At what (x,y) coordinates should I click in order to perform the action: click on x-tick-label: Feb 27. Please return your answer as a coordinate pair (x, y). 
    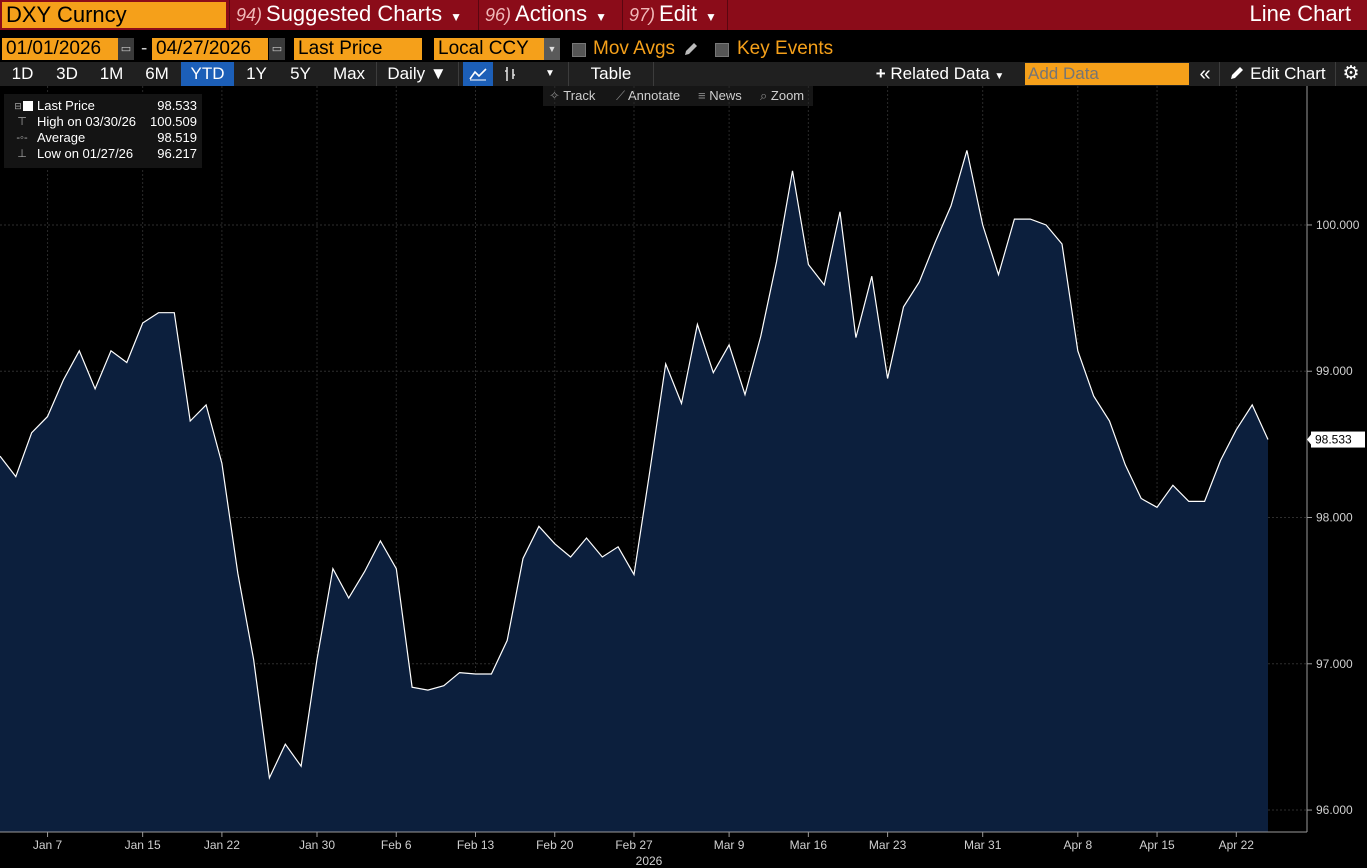
    Looking at the image, I should click on (634, 845).